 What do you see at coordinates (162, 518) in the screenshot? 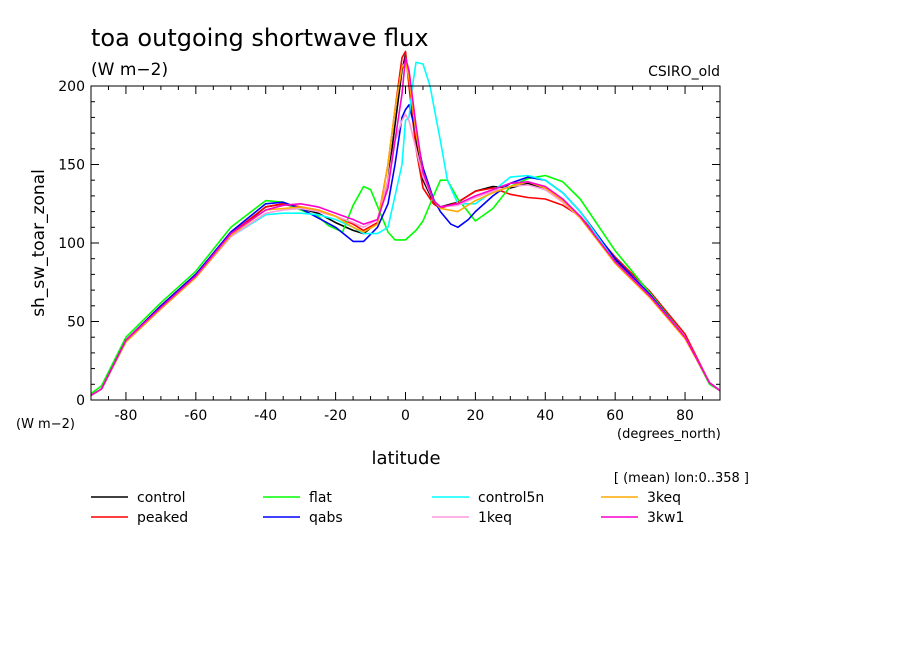
I see `legend-label-peaked: peaked` at bounding box center [162, 518].